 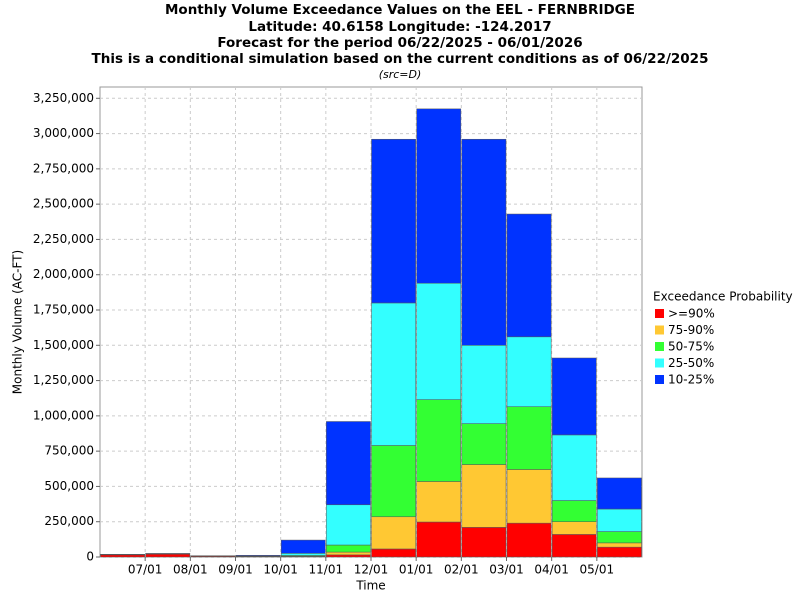 I want to click on y-tick-label: 250,000, so click(x=69, y=521).